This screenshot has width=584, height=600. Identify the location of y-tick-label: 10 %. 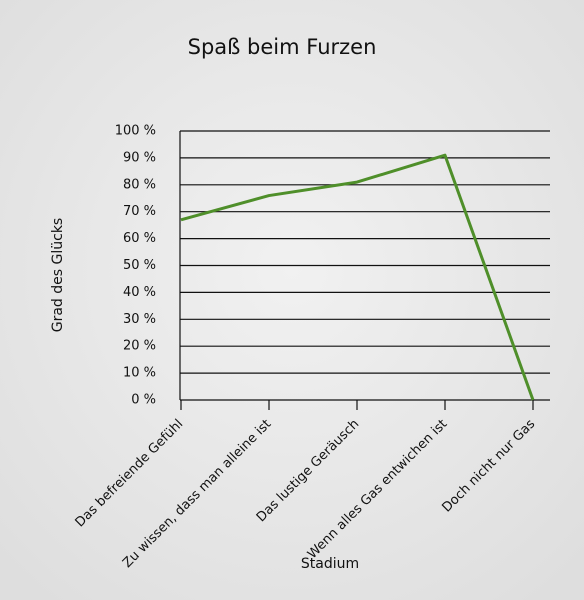
(139, 373).